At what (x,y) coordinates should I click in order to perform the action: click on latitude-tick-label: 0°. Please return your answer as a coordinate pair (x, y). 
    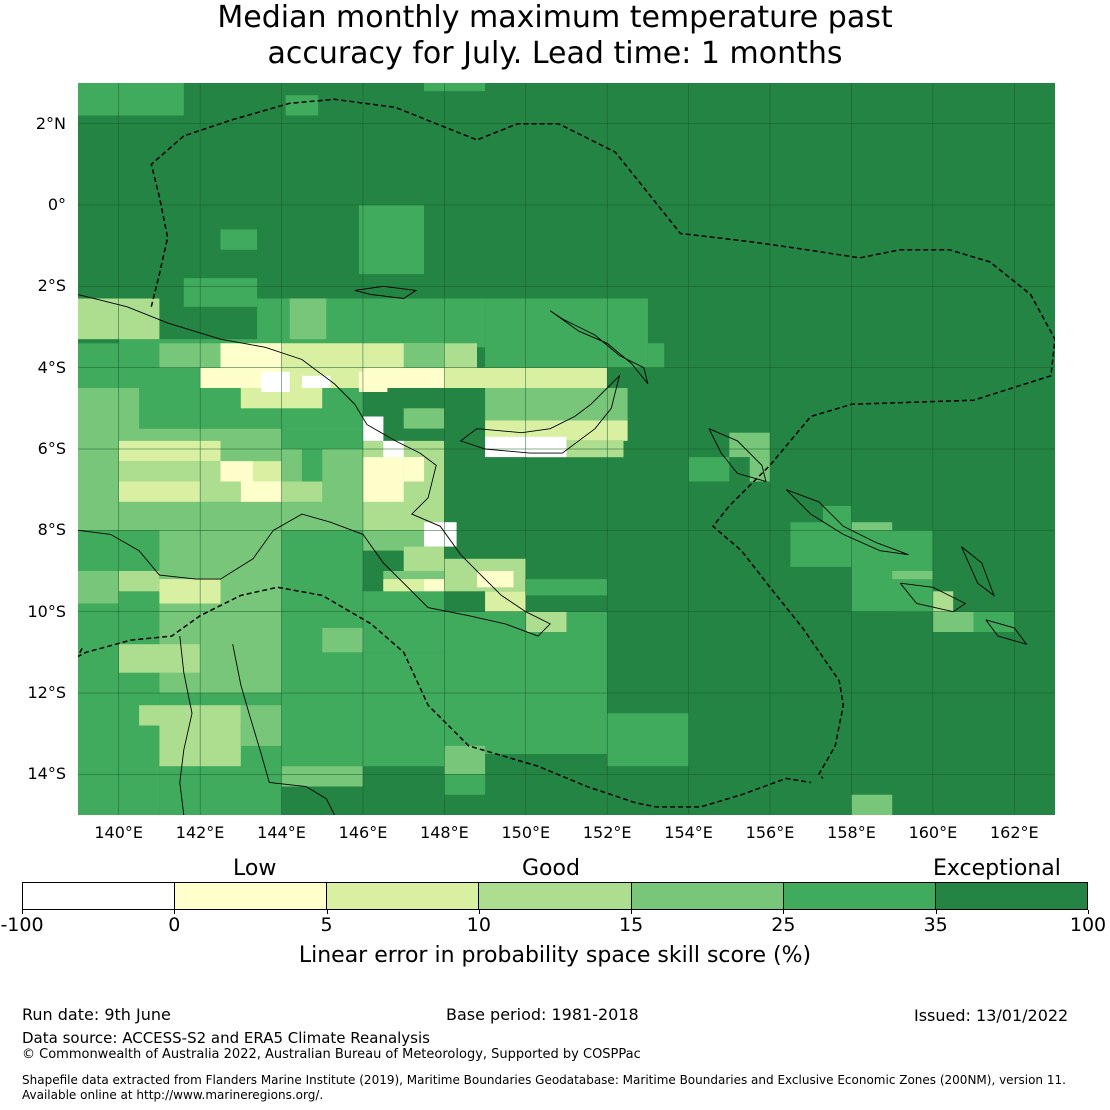
    Looking at the image, I should click on (56, 204).